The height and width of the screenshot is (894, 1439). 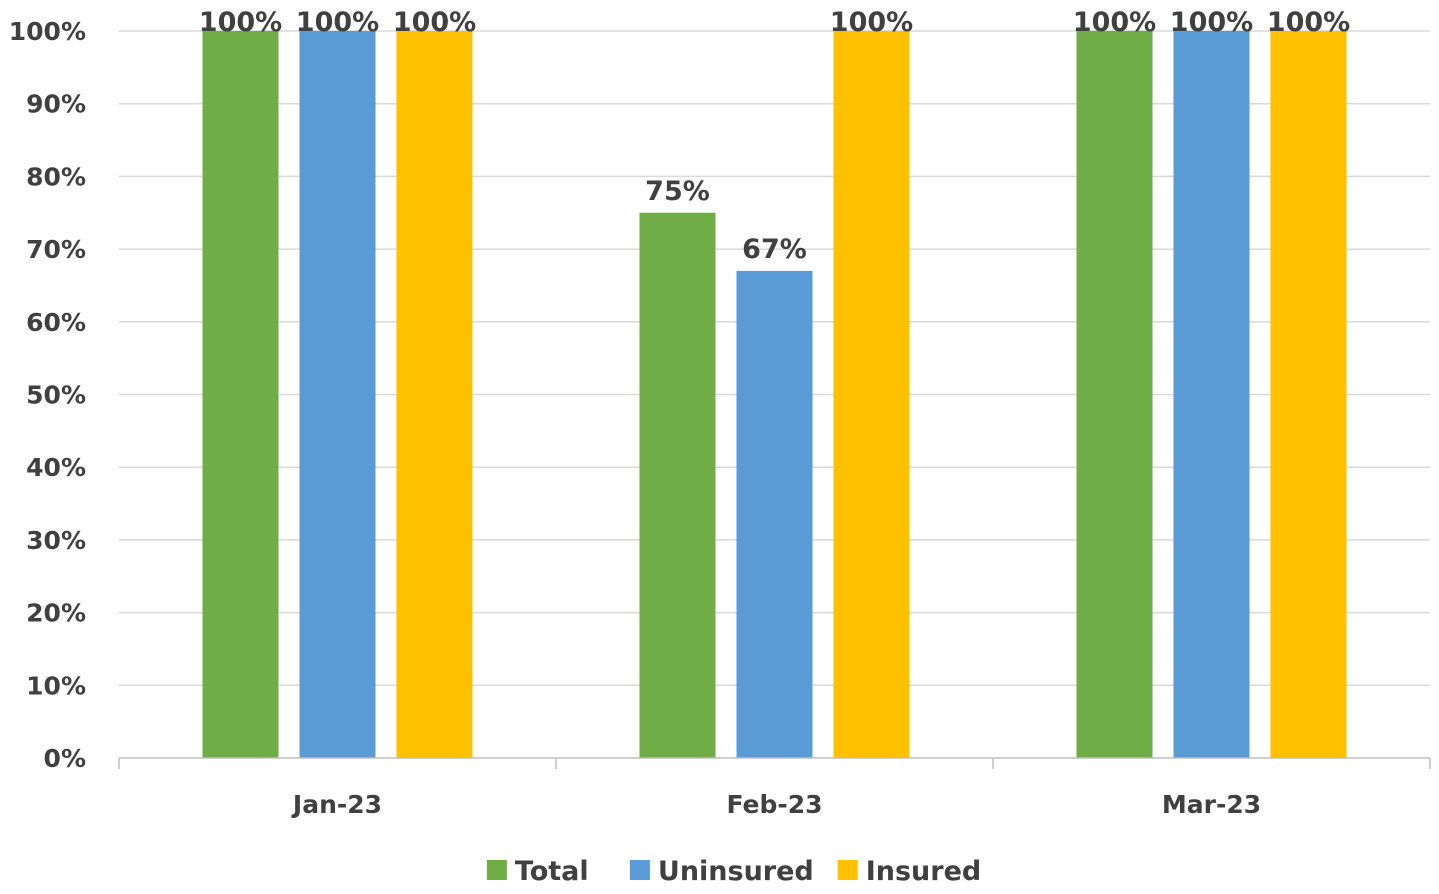 What do you see at coordinates (774, 249) in the screenshot?
I see `data-label: 67%` at bounding box center [774, 249].